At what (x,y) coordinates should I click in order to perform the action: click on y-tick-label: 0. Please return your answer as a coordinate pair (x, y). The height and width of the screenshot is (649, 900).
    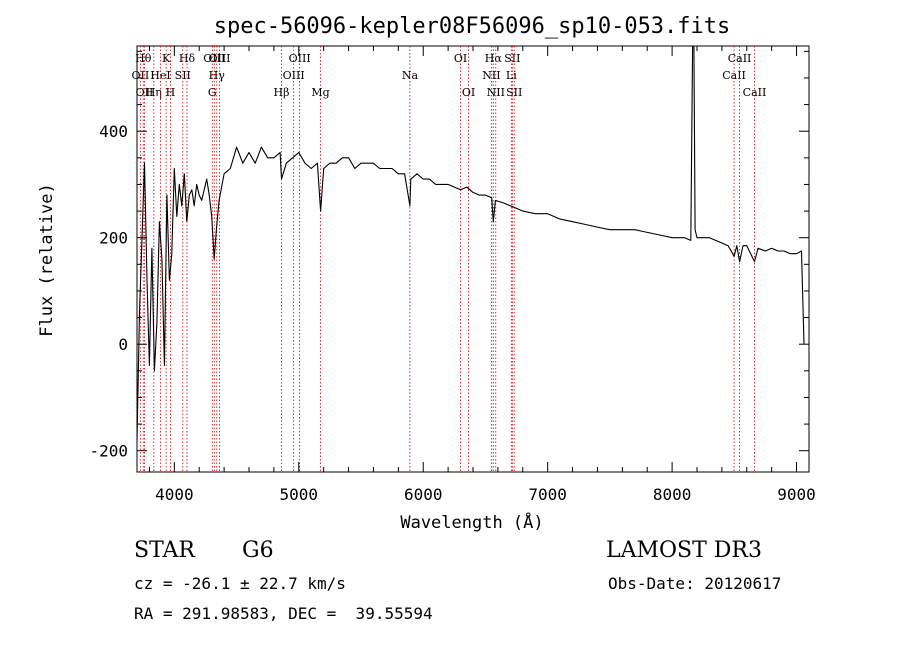
    Looking at the image, I should click on (123, 344).